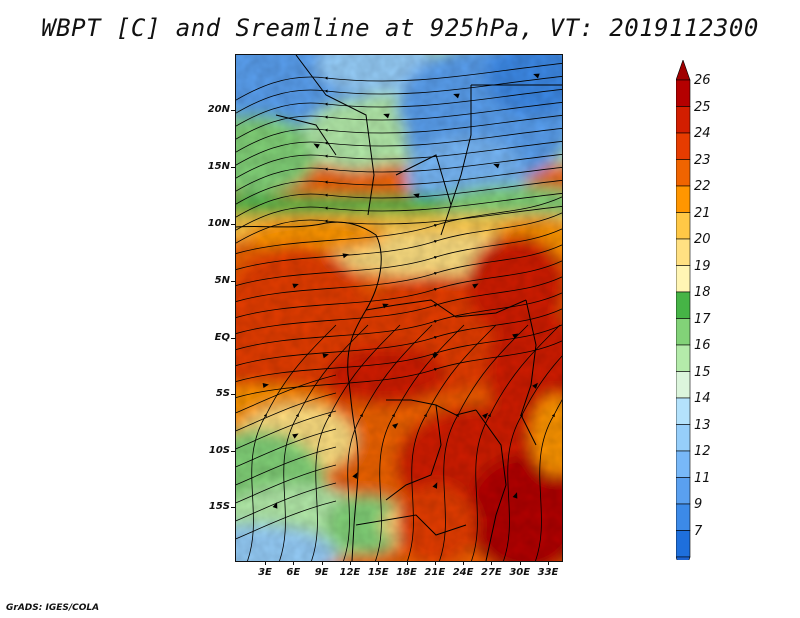  What do you see at coordinates (293, 572) in the screenshot?
I see `lon-label-6e: 6E` at bounding box center [293, 572].